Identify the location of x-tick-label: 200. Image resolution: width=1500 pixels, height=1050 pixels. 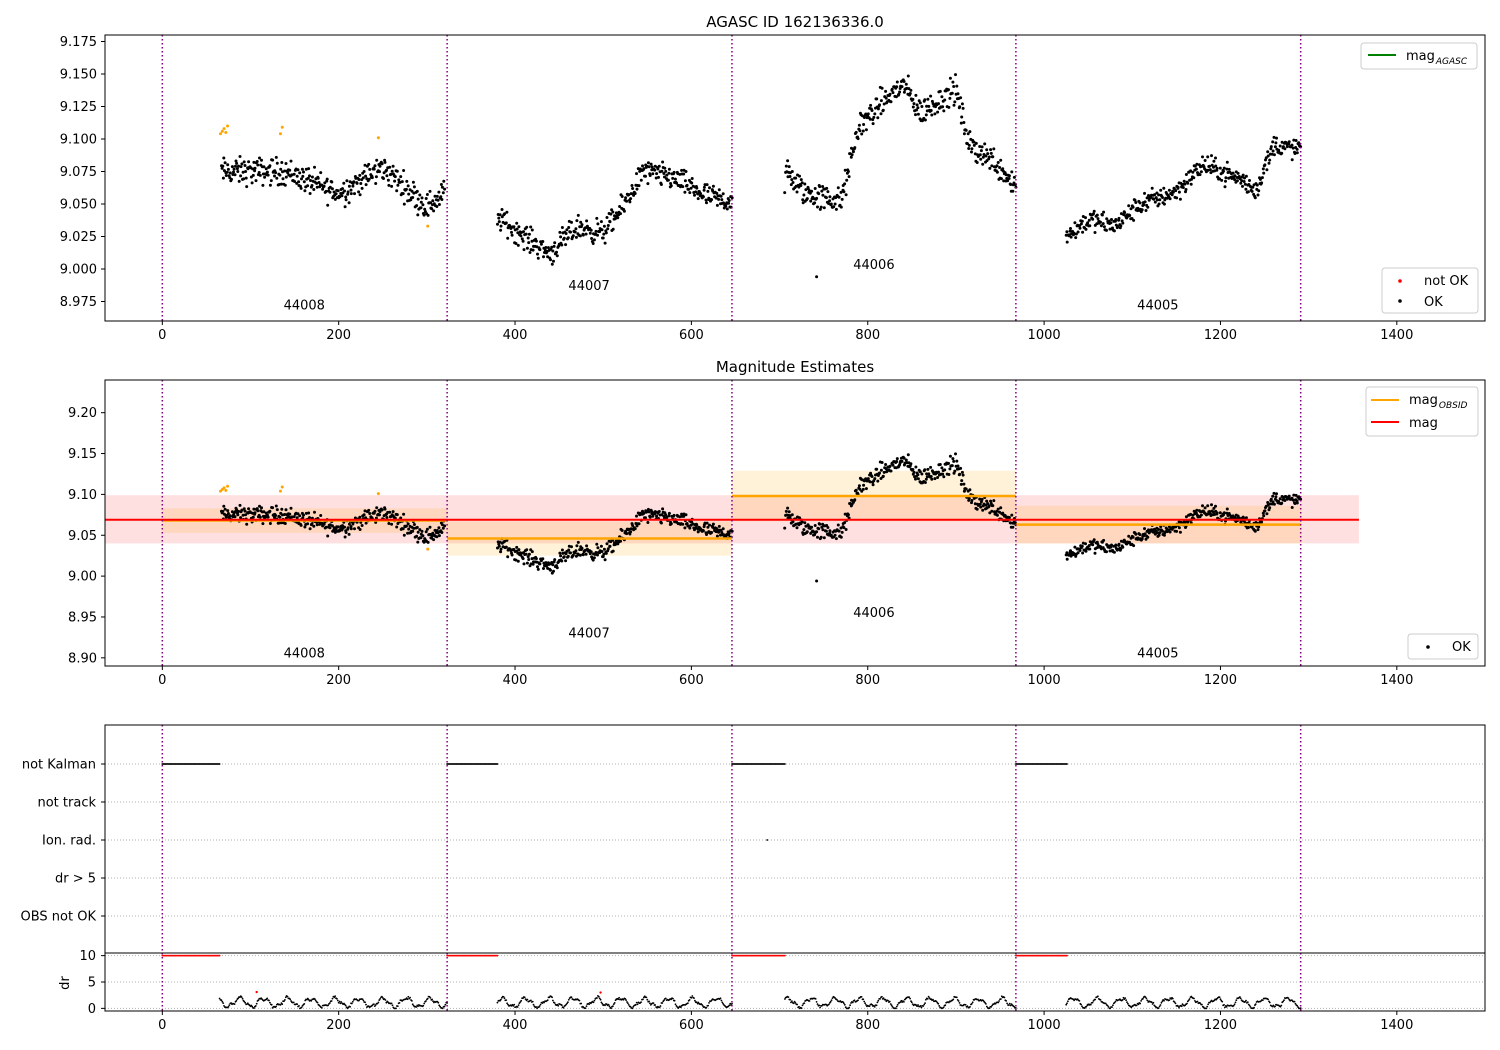
(338, 1025).